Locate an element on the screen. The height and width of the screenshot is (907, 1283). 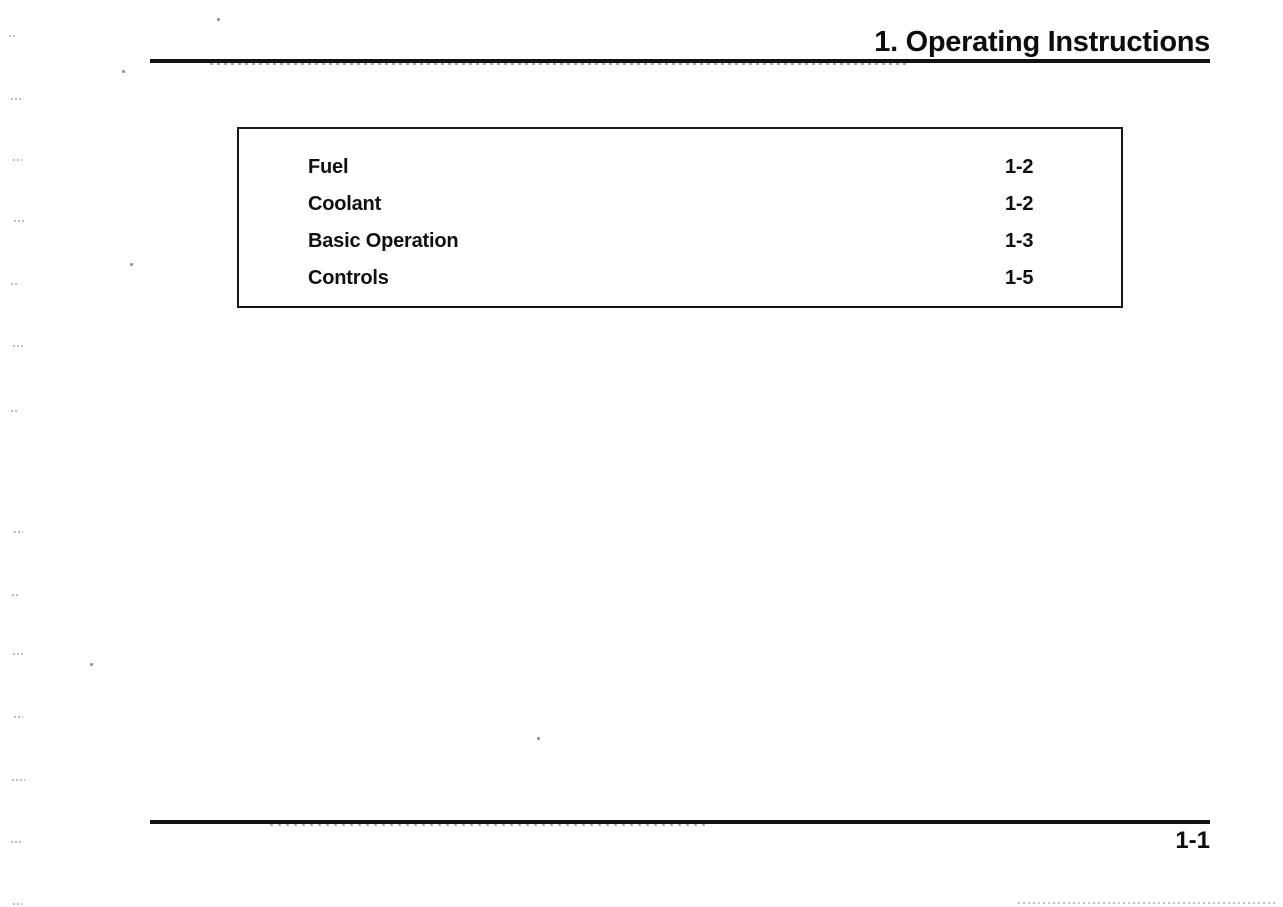
toc-item-page: 1-5 is located at coordinates (1019, 278).